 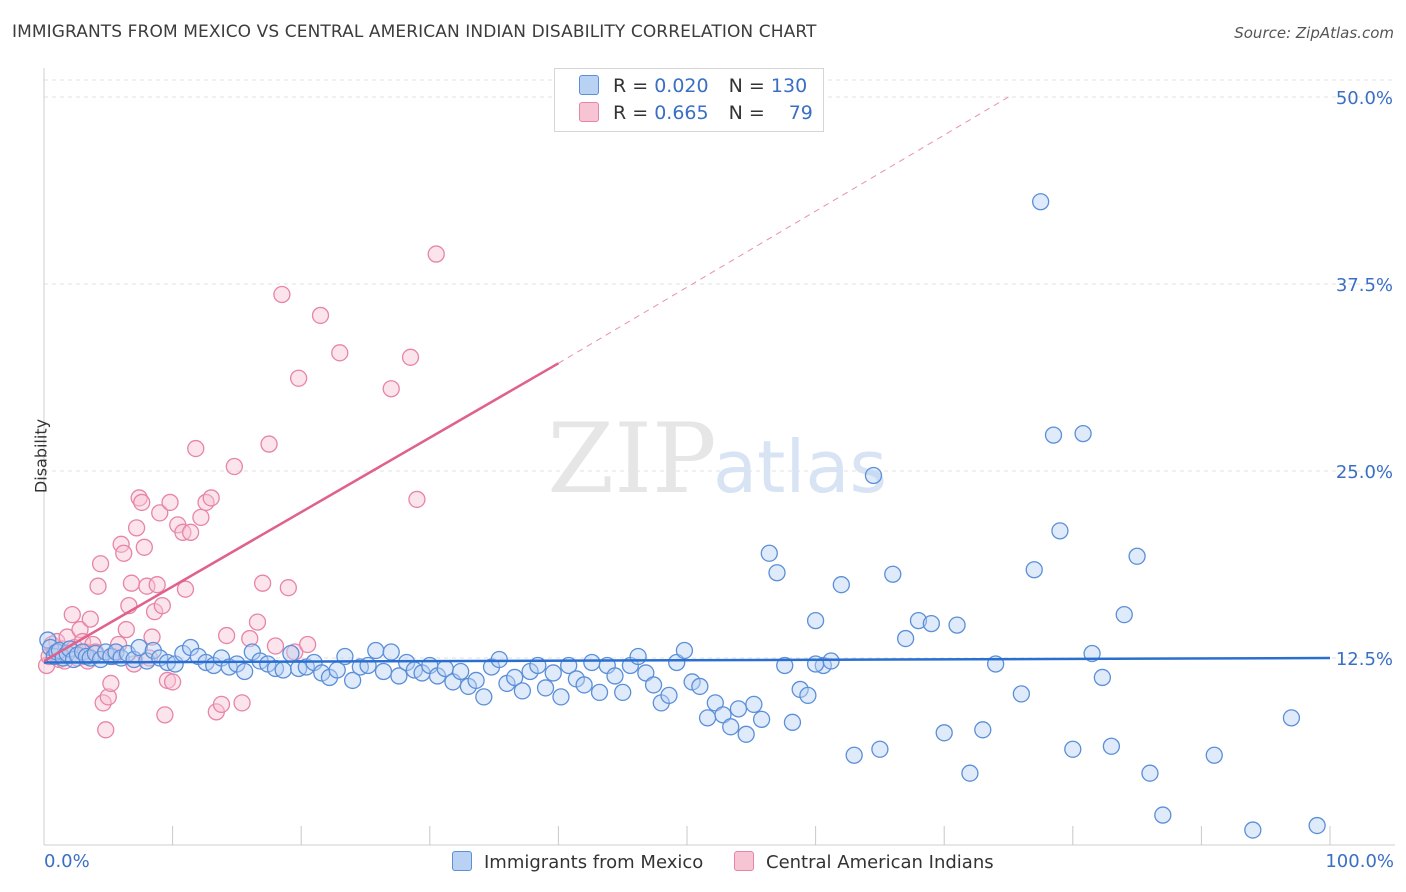 What do you see at coordinates (1364, 285) in the screenshot?
I see `y-tick-label: 37.5%` at bounding box center [1364, 285].